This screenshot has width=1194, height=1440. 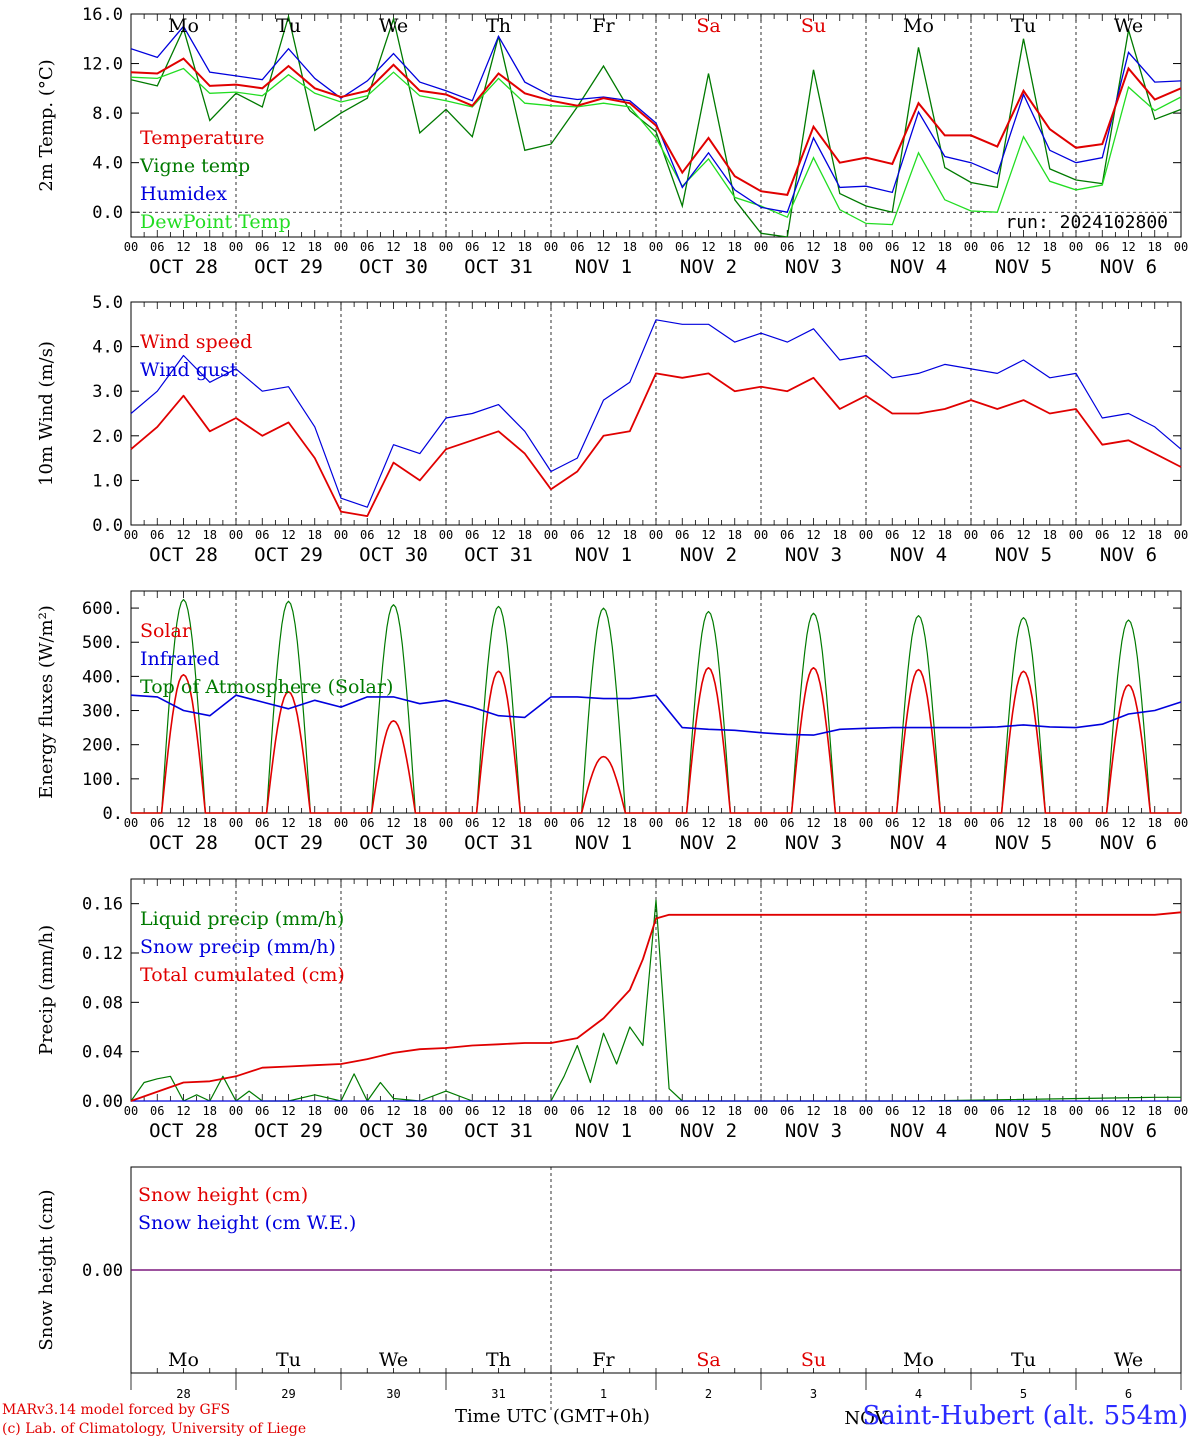 What do you see at coordinates (656, 1006) in the screenshot?
I see `series-total-cumulated-cm-` at bounding box center [656, 1006].